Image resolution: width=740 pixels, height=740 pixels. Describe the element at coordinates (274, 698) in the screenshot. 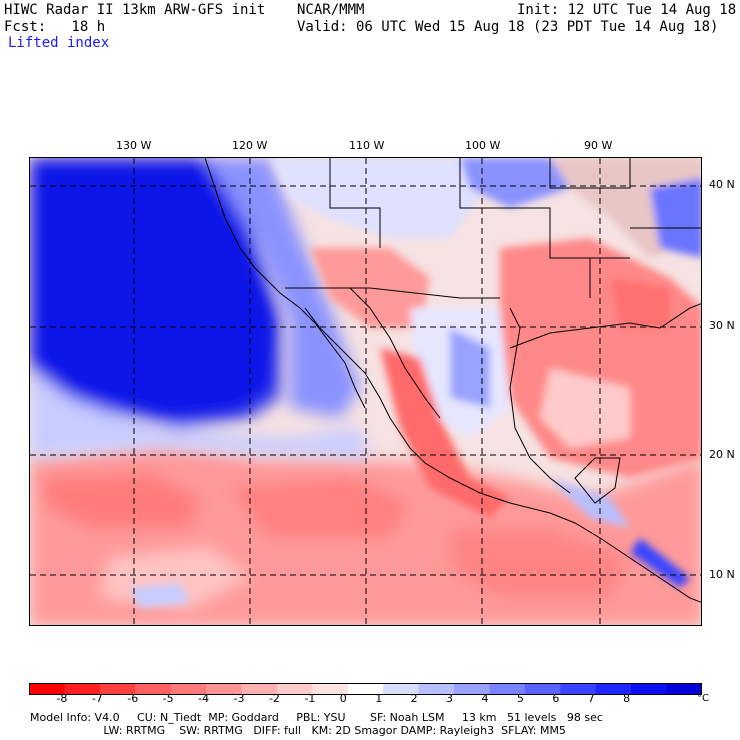

I see `colorbar-tick-label: -2` at that location.